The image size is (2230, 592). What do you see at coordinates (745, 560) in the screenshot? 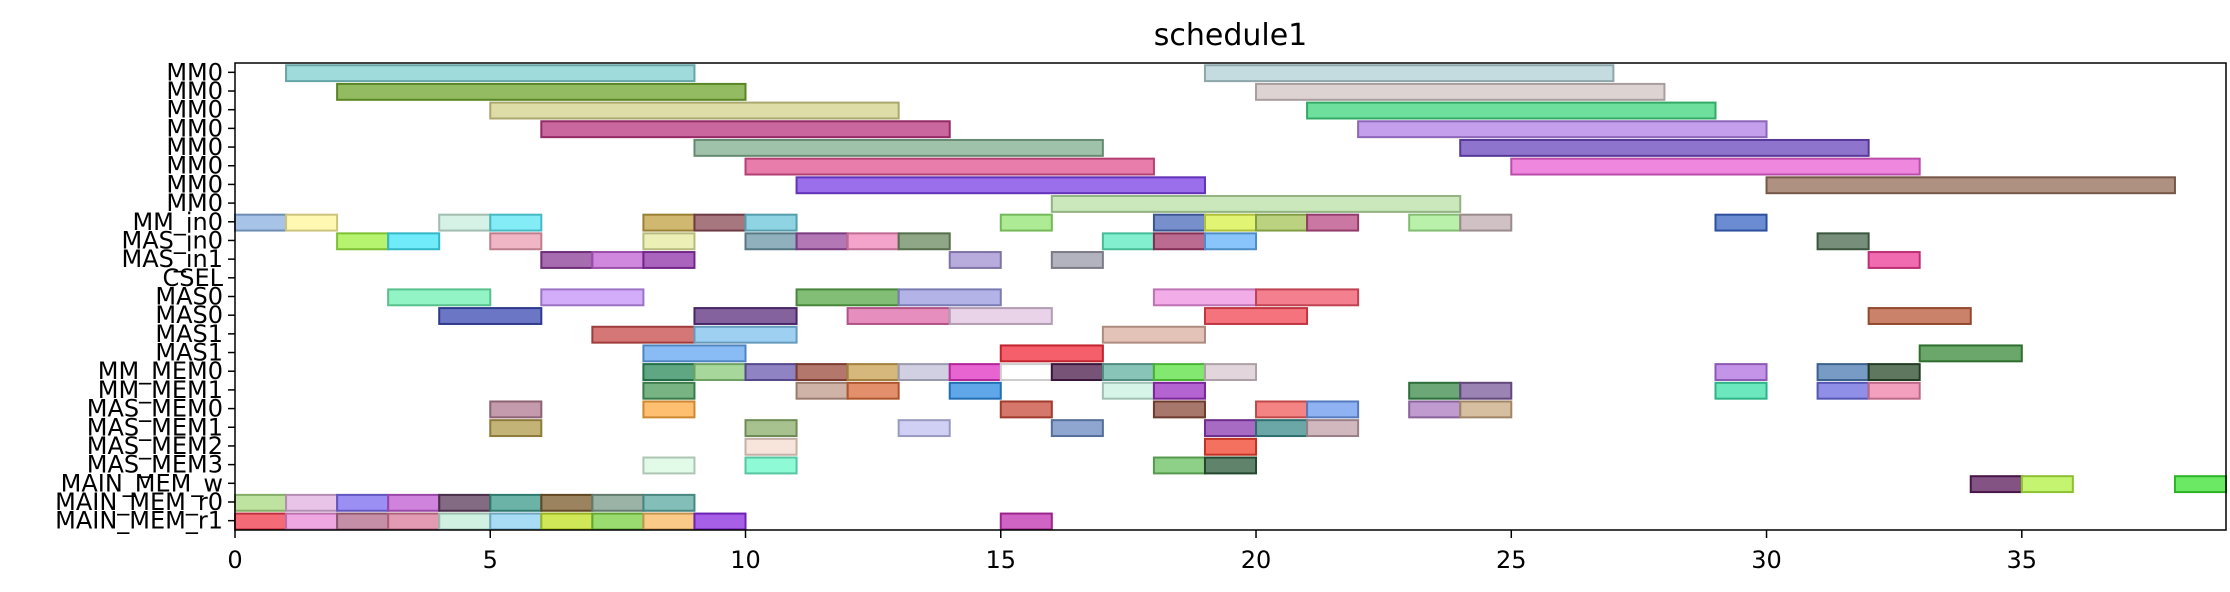
I see `x-tick-label: 10` at bounding box center [745, 560].